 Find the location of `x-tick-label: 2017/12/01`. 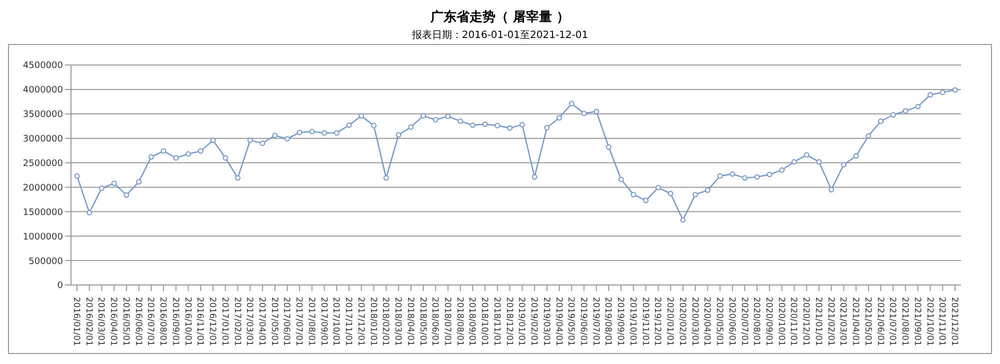

x-tick-label: 2017/12/01 is located at coordinates (360, 321).